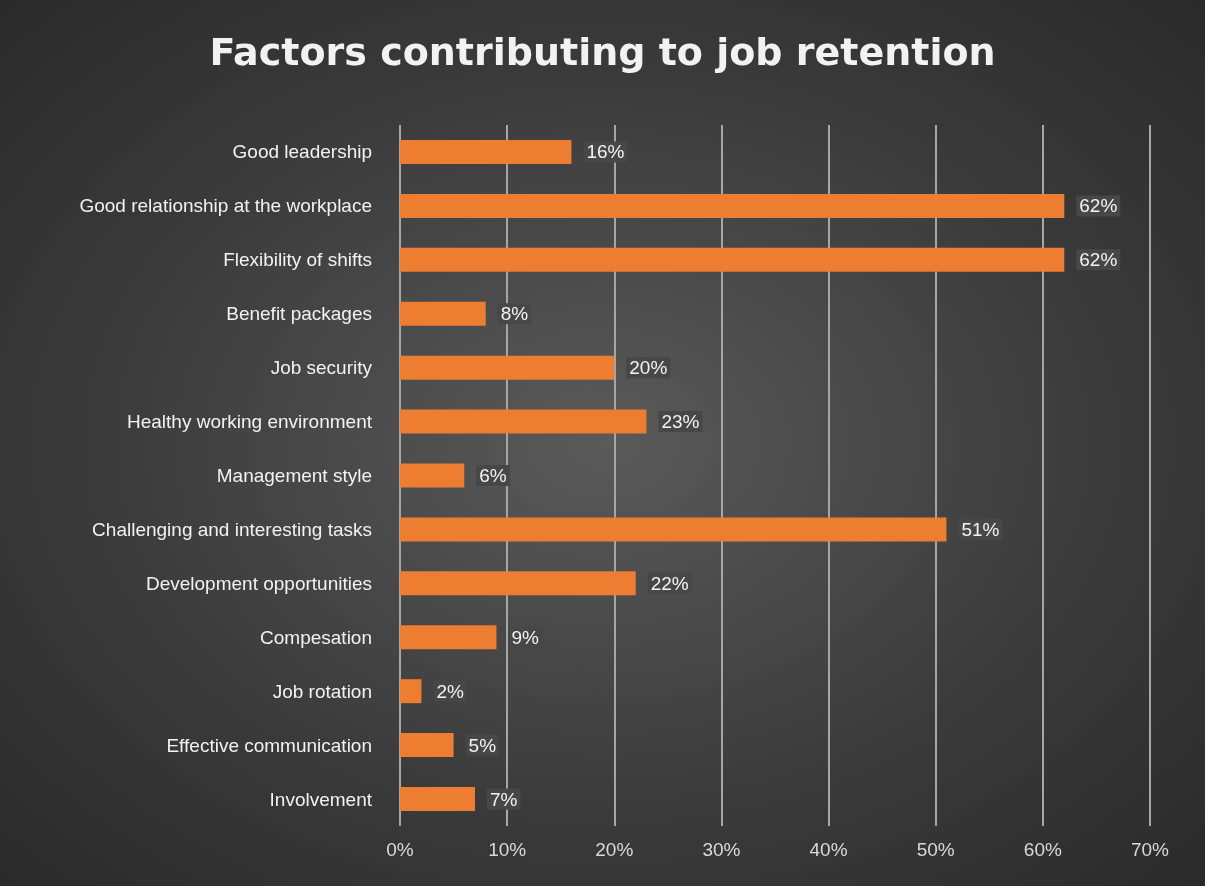 The width and height of the screenshot is (1205, 886). What do you see at coordinates (321, 799) in the screenshot?
I see `y-tick-label: Involvement` at bounding box center [321, 799].